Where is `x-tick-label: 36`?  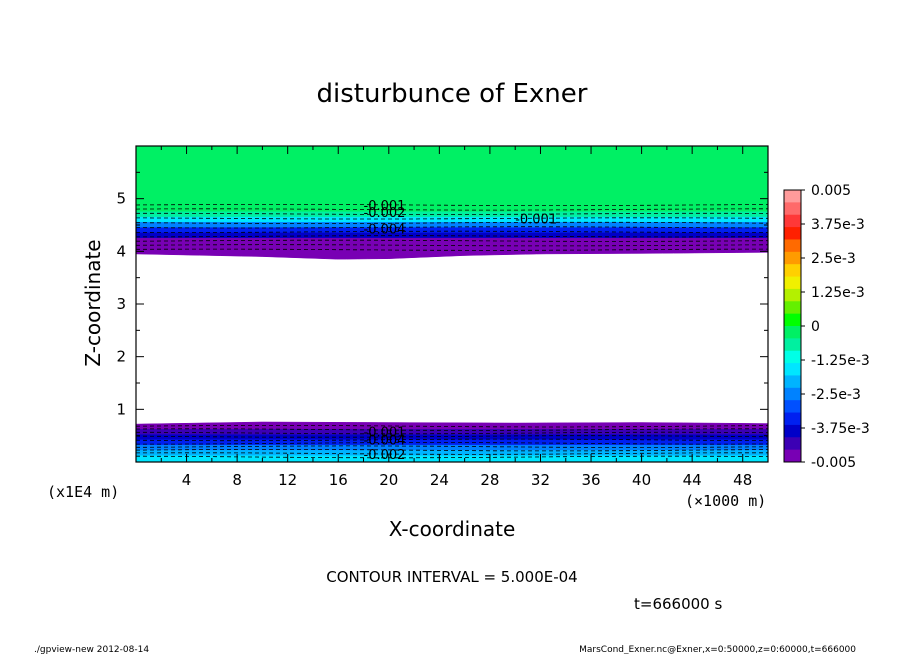
x-tick-label: 36 is located at coordinates (590, 480).